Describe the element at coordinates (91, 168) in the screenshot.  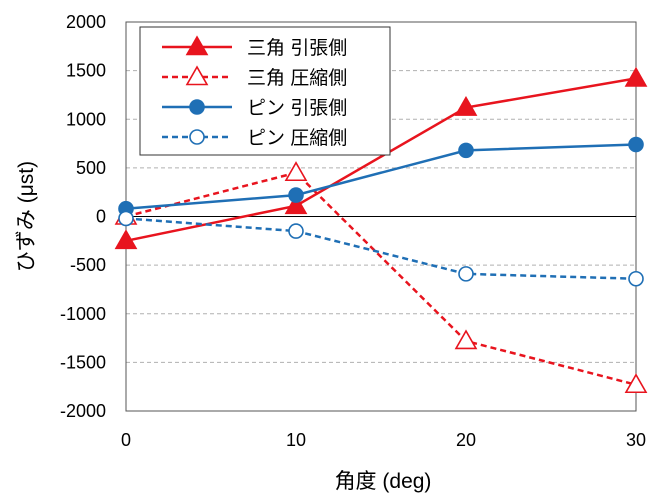
I see `y-tick-label: 500` at that location.